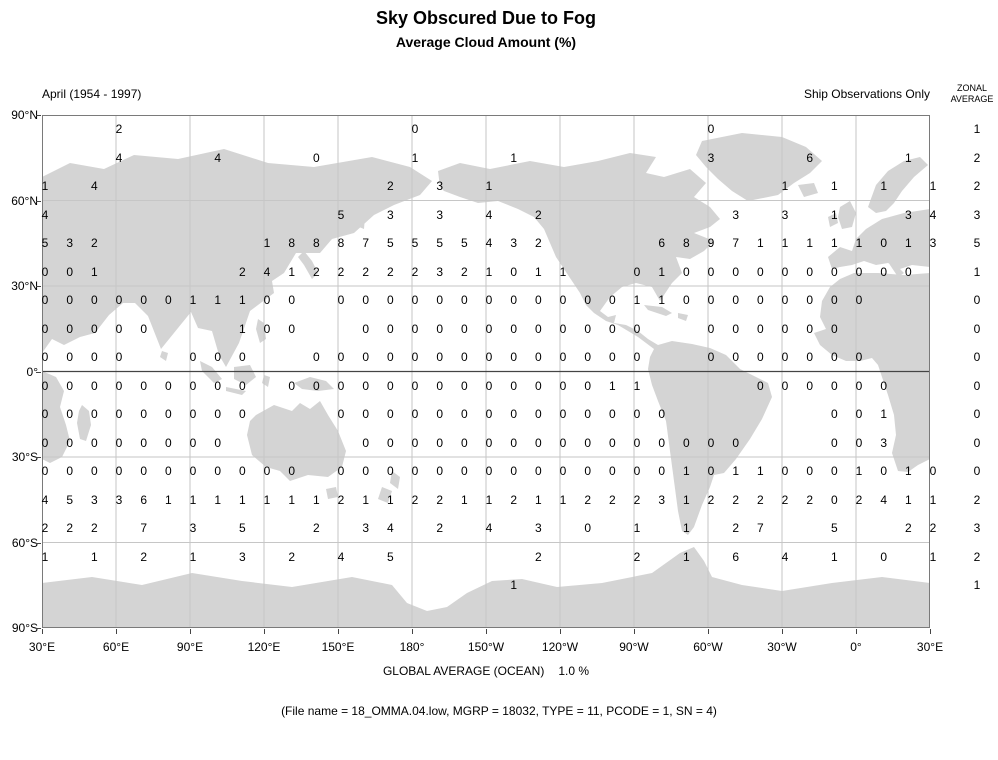 The height and width of the screenshot is (760, 998). What do you see at coordinates (977, 499) in the screenshot?
I see `zonal-average-value: 2` at bounding box center [977, 499].